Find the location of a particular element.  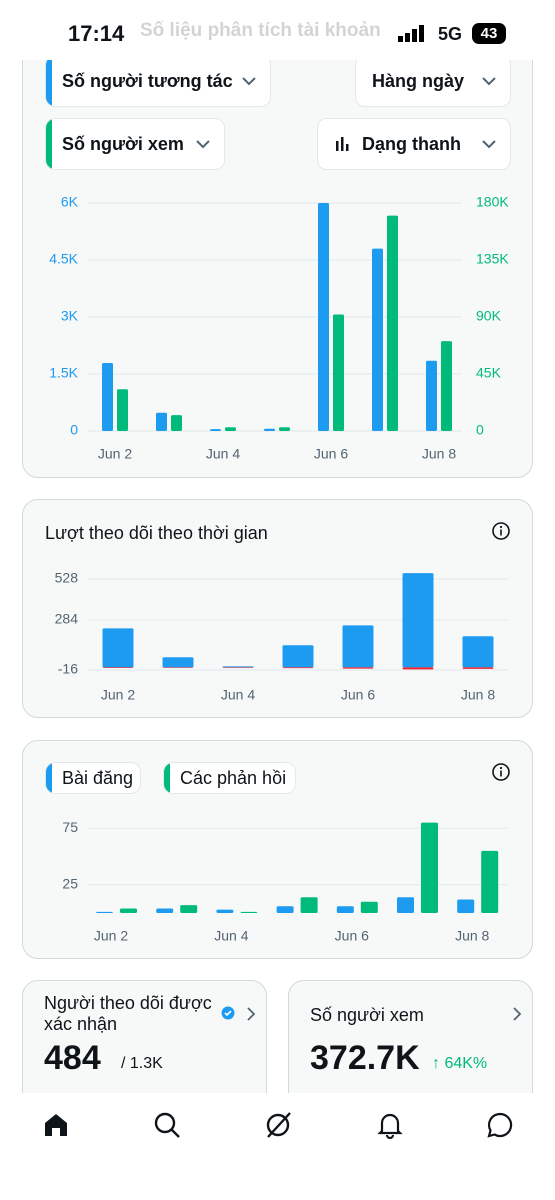

y-tick-label: 284 is located at coordinates (67, 619).